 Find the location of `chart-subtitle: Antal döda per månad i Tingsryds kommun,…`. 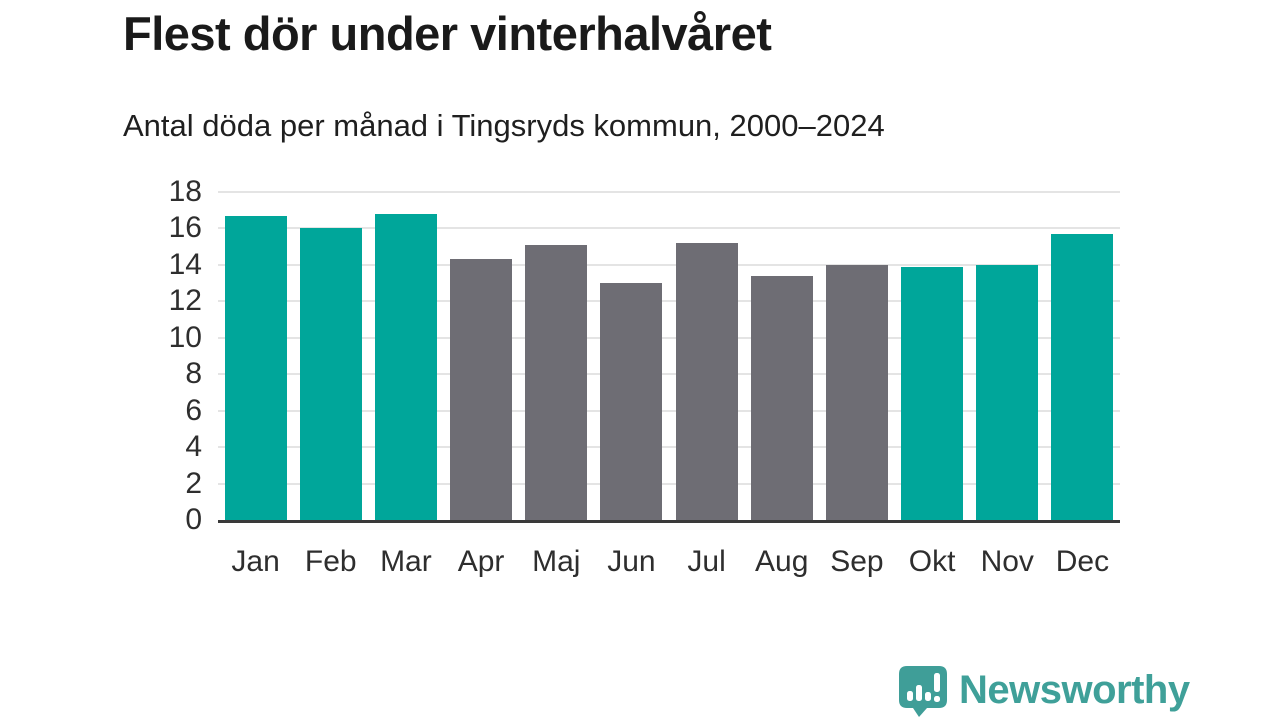

chart-subtitle: Antal döda per månad i Tingsryds kommun,… is located at coordinates (504, 125).